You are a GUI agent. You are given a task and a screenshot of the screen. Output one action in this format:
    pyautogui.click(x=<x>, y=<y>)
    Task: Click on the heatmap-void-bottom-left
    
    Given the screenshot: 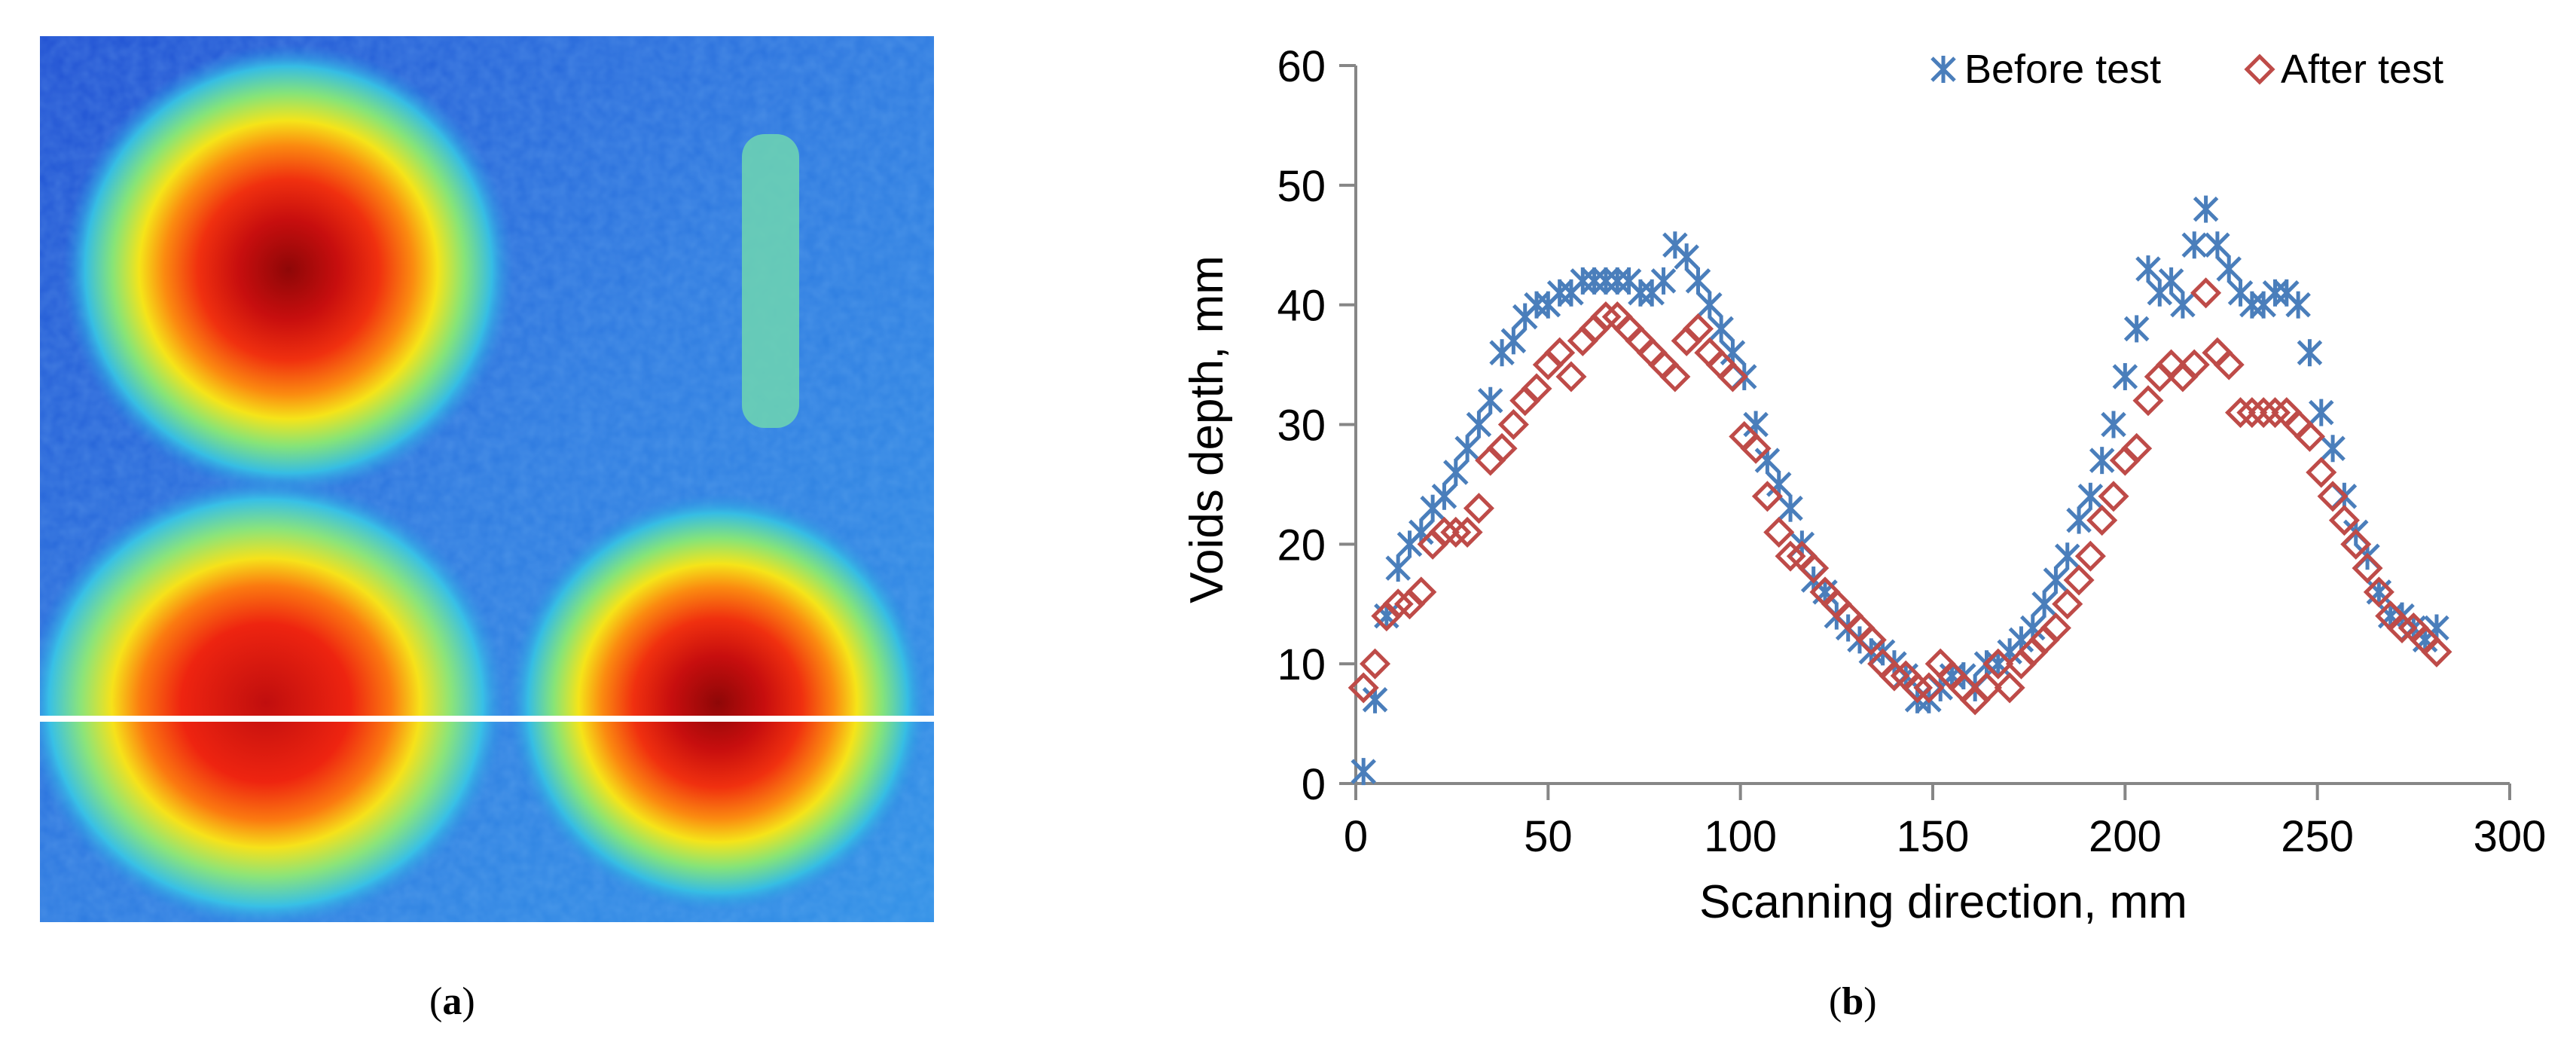 What is the action you would take?
    pyautogui.click(x=274, y=699)
    